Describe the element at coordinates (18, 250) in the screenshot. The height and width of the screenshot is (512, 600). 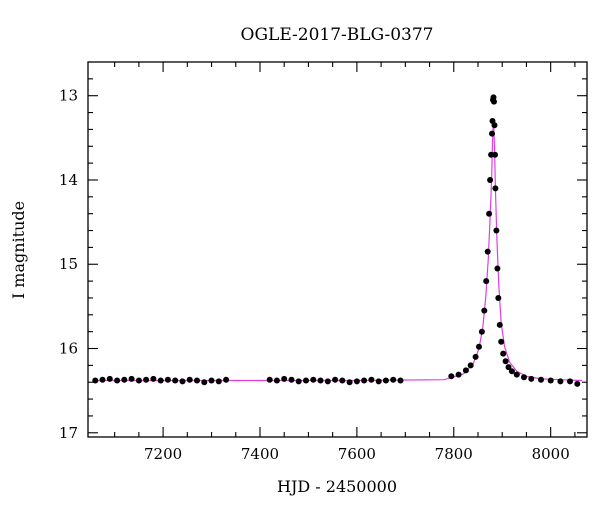
I see `y-axis-label: I magnitude` at that location.